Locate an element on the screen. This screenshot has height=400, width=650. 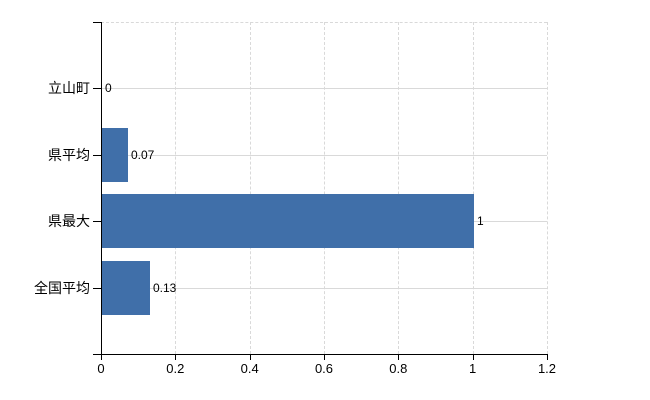
x-axis-tick-label: 1 is located at coordinates (473, 368).